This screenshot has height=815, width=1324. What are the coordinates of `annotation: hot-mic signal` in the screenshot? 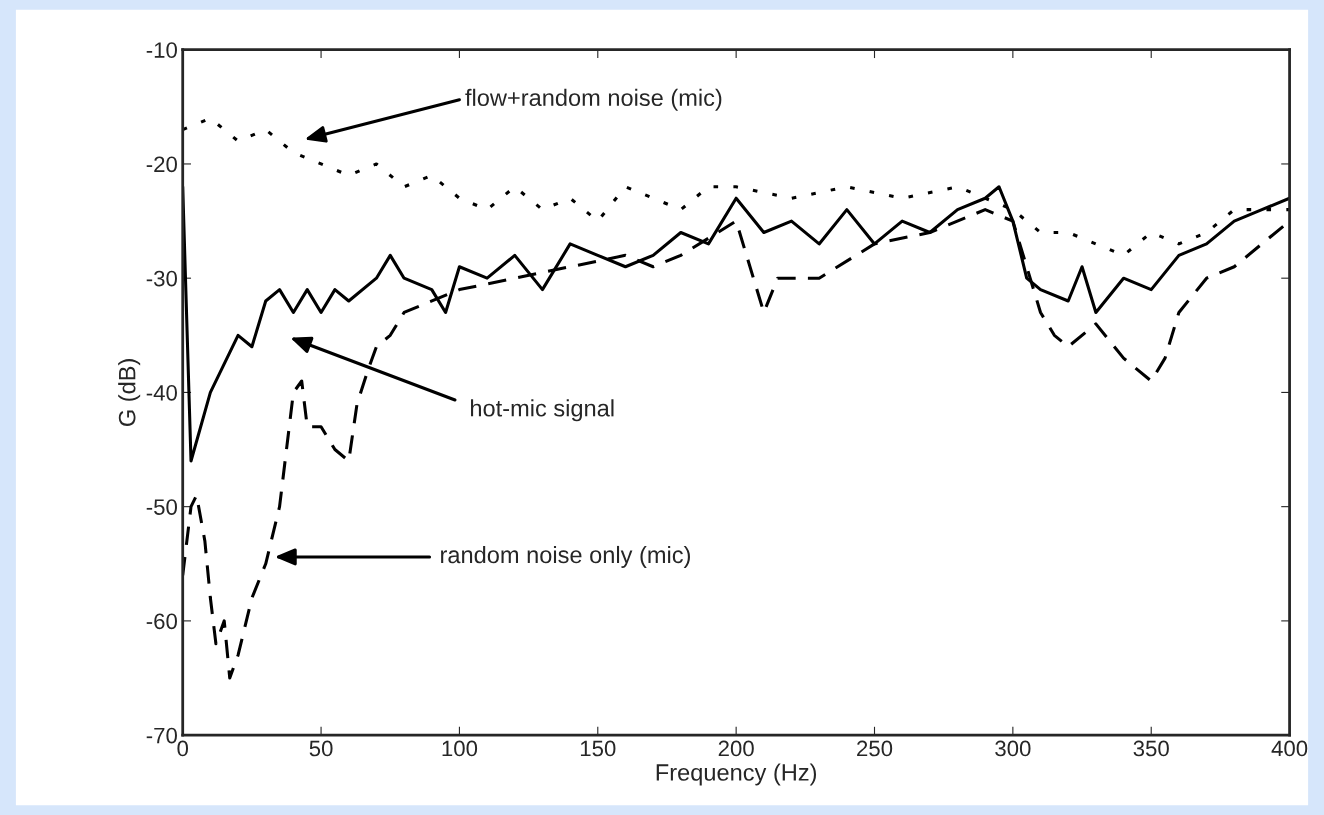 It's located at (542, 410).